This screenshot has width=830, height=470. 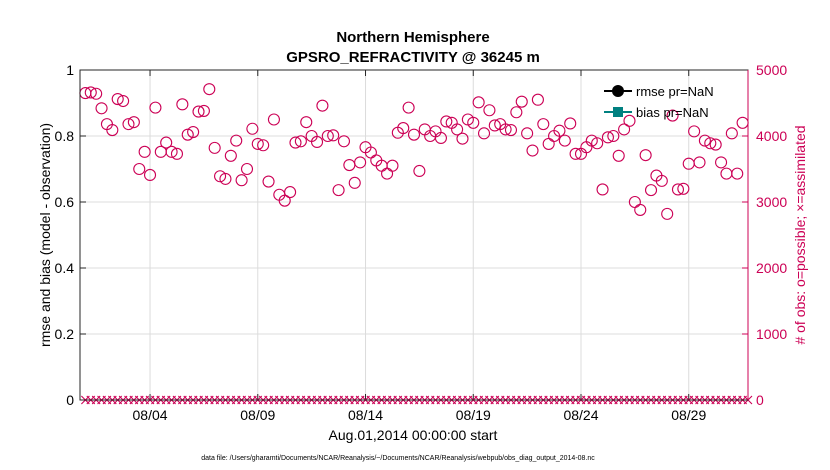 I want to click on x-tick-label: 08/14, so click(x=365, y=415).